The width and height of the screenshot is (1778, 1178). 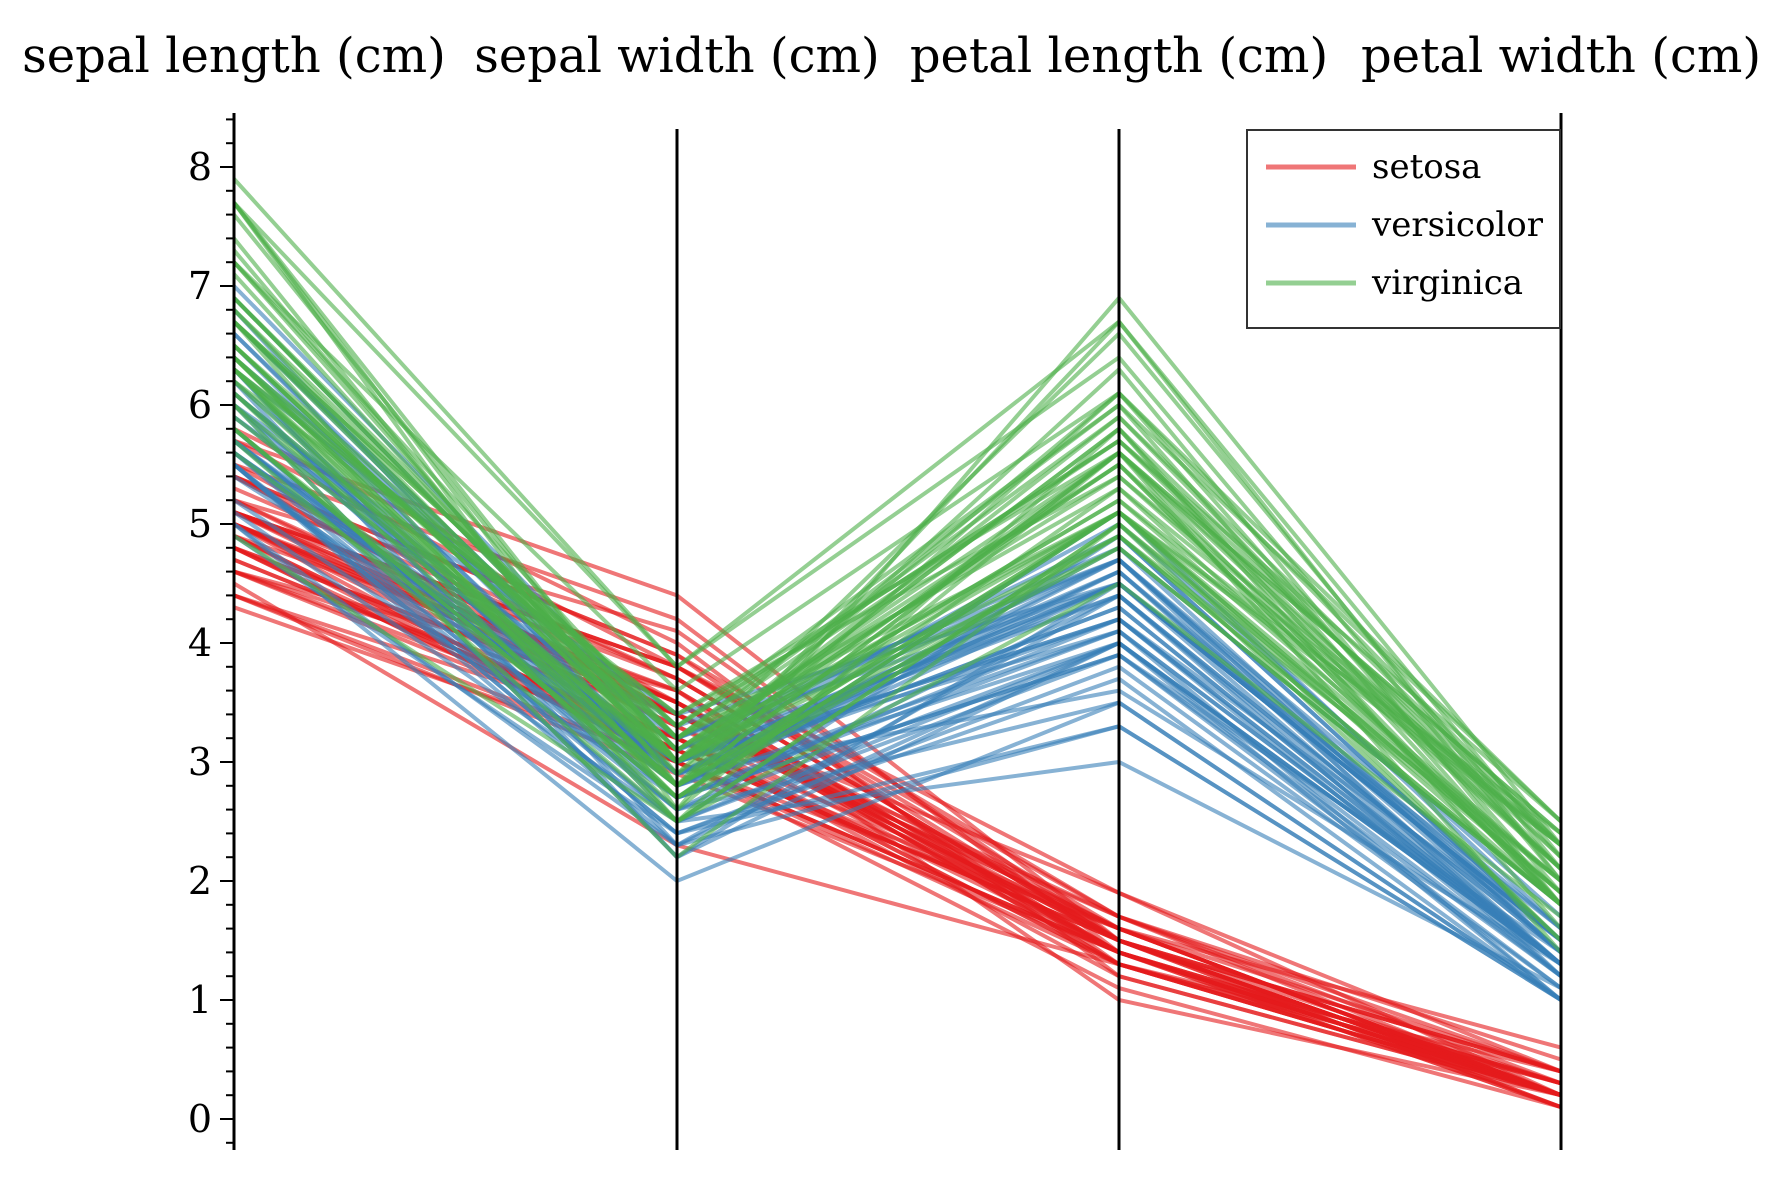 What do you see at coordinates (1426, 167) in the screenshot?
I see `legend-label-setosa: setosa` at bounding box center [1426, 167].